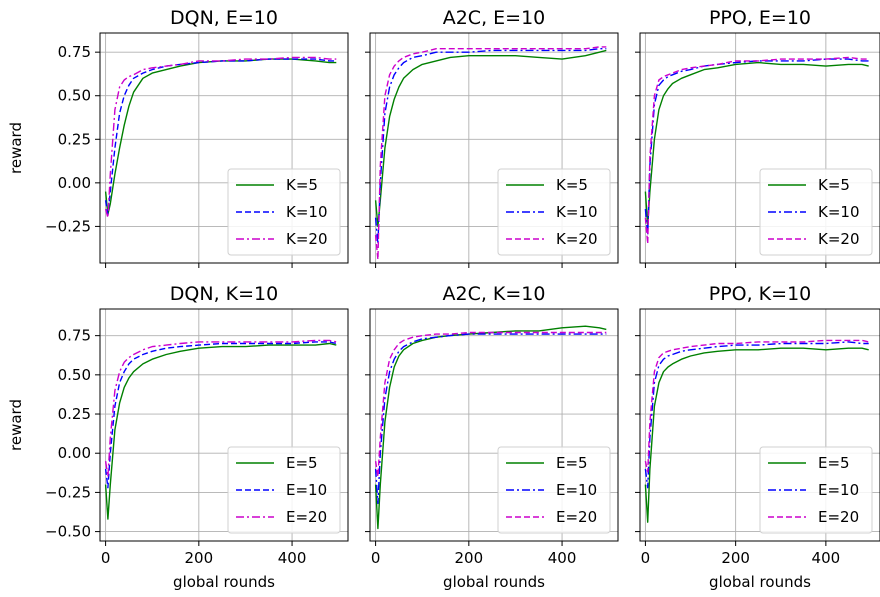 This screenshot has height=597, width=880. I want to click on y-tick-label: −0.50, so click(68, 532).